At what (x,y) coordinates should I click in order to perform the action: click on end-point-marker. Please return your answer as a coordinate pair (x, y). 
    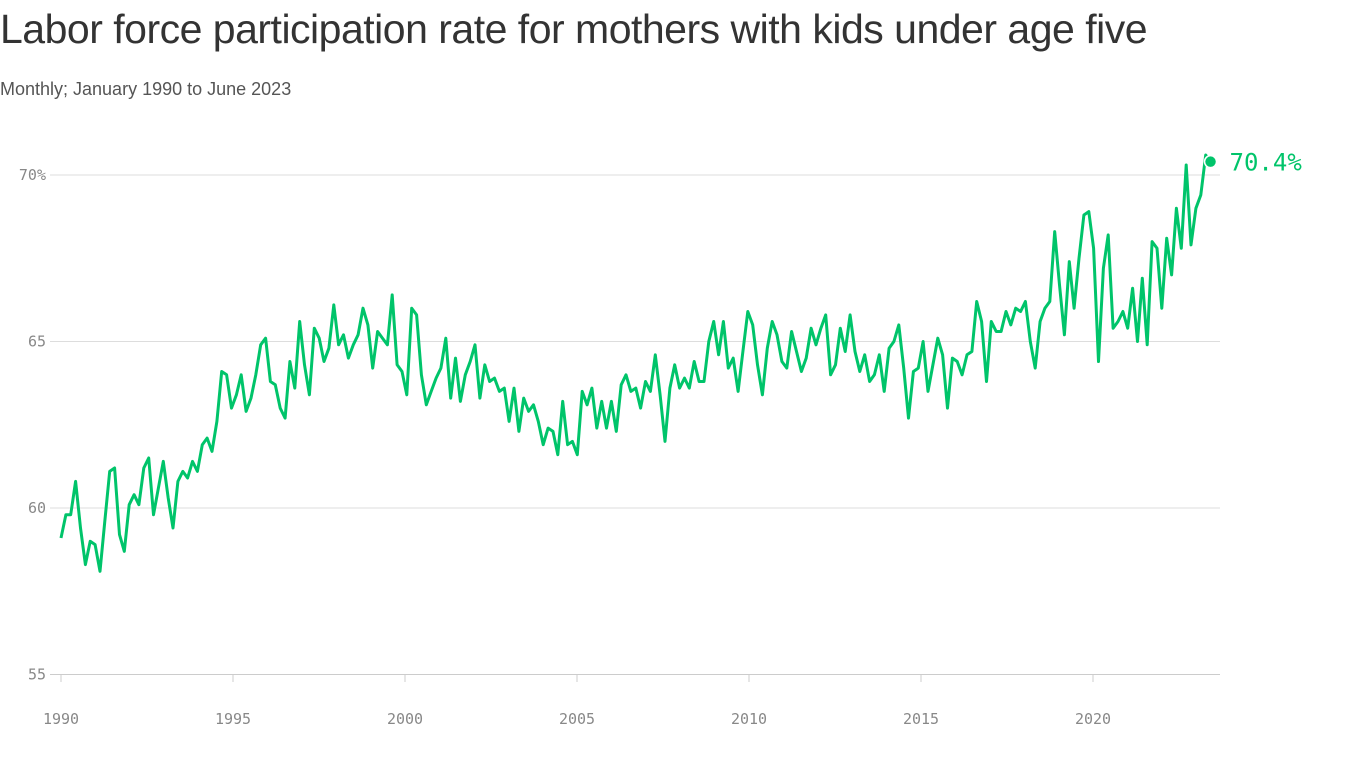
    Looking at the image, I should click on (1210, 161).